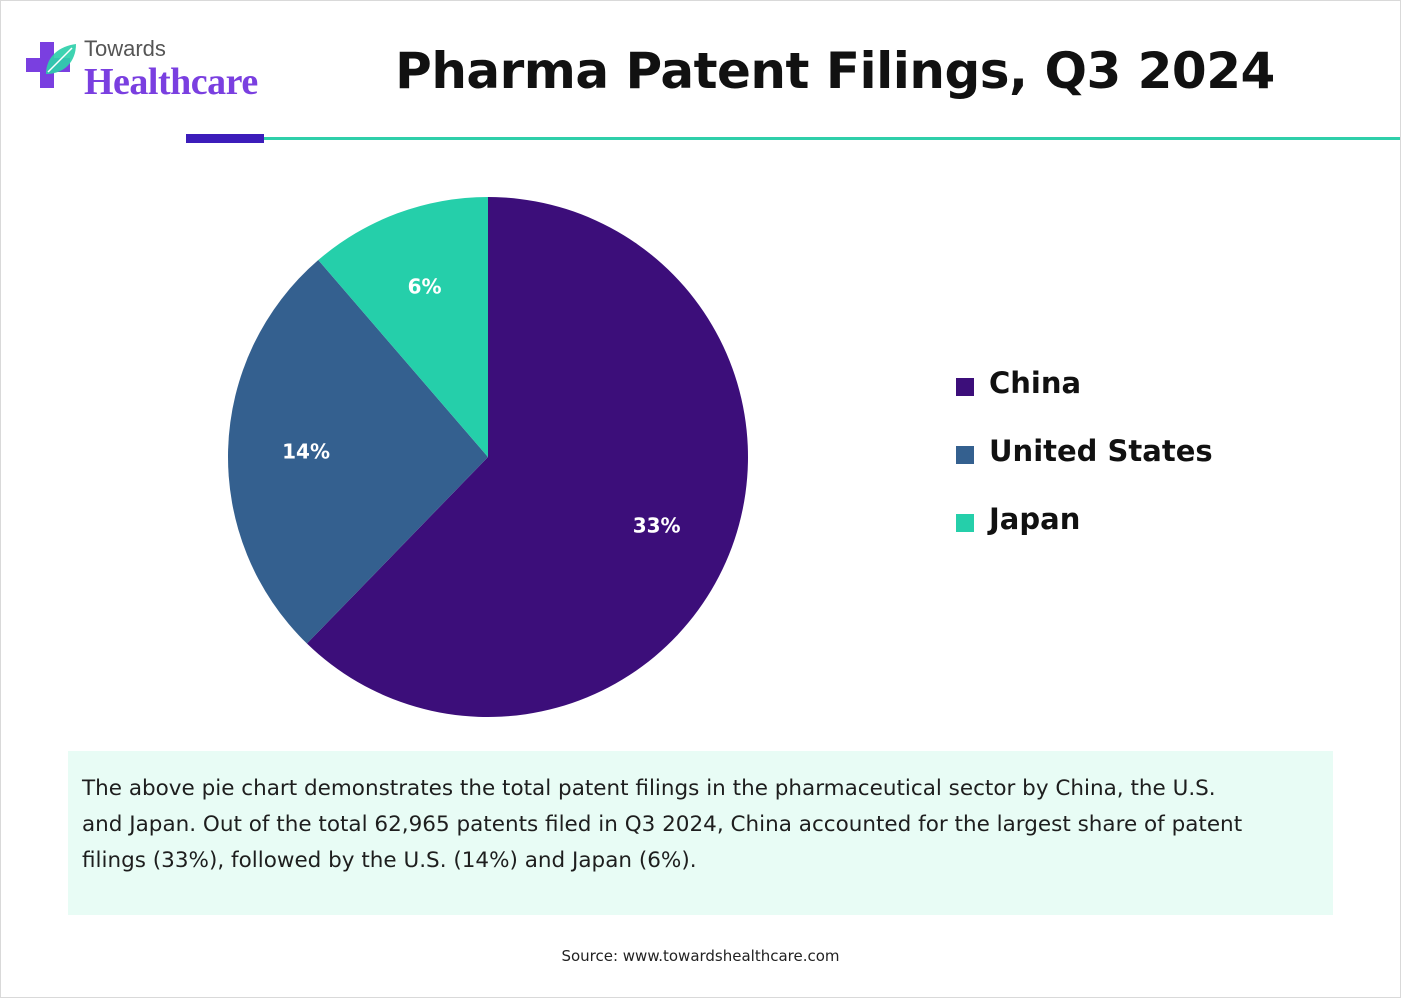 The width and height of the screenshot is (1401, 998). I want to click on legend-label-united-states: United States, so click(1101, 451).